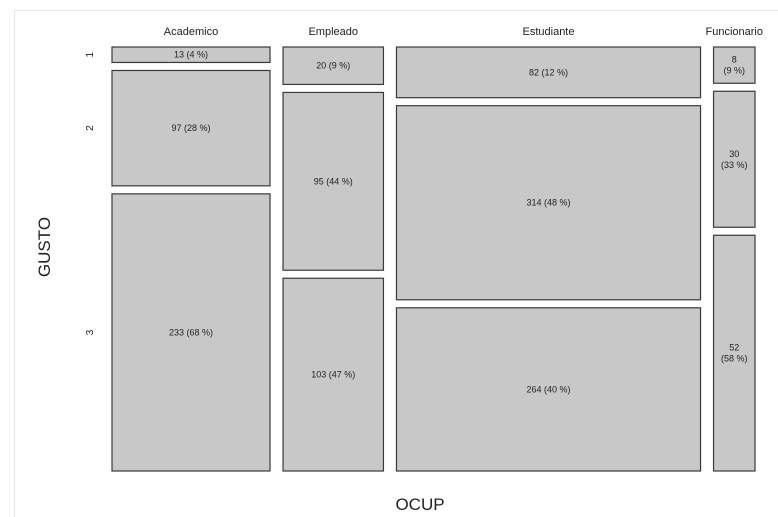 The image size is (778, 517). What do you see at coordinates (90, 194) in the screenshot?
I see `row-labels: 1 2 3` at bounding box center [90, 194].